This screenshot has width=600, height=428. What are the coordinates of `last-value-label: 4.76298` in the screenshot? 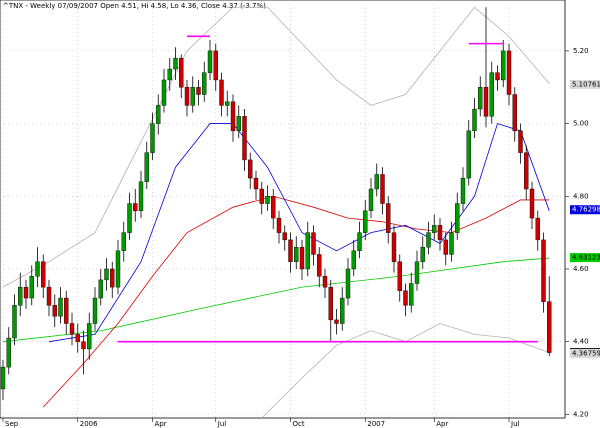 It's located at (586, 210).